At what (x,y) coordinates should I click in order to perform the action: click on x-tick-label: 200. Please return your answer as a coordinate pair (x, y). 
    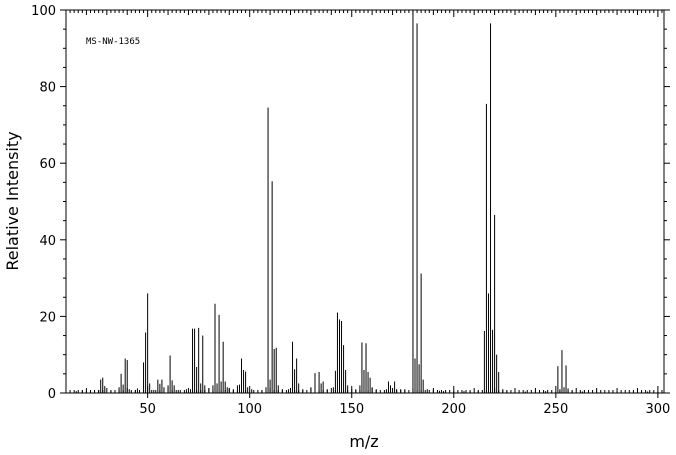
    Looking at the image, I should click on (453, 409).